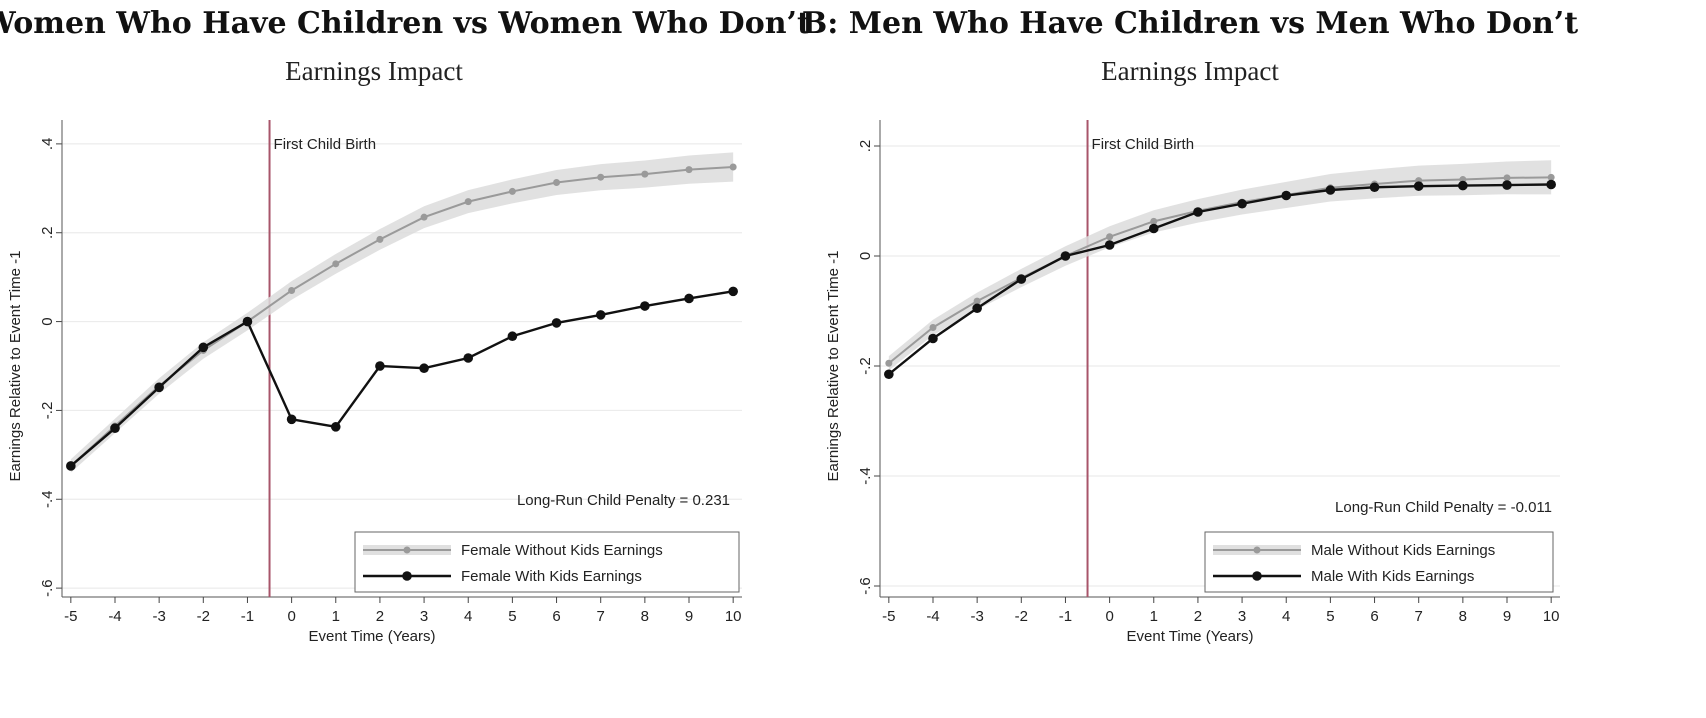 This screenshot has height=718, width=1706. I want to click on x-tick-label: 9, so click(1507, 616).